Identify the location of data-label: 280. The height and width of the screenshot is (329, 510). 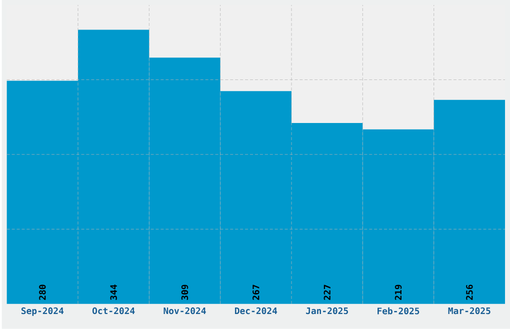
(42, 292).